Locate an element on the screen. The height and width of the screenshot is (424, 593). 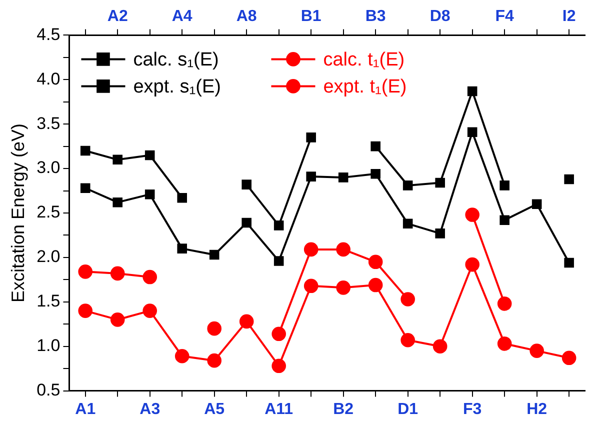
y-tick-label: 3.5 is located at coordinates (48, 123).